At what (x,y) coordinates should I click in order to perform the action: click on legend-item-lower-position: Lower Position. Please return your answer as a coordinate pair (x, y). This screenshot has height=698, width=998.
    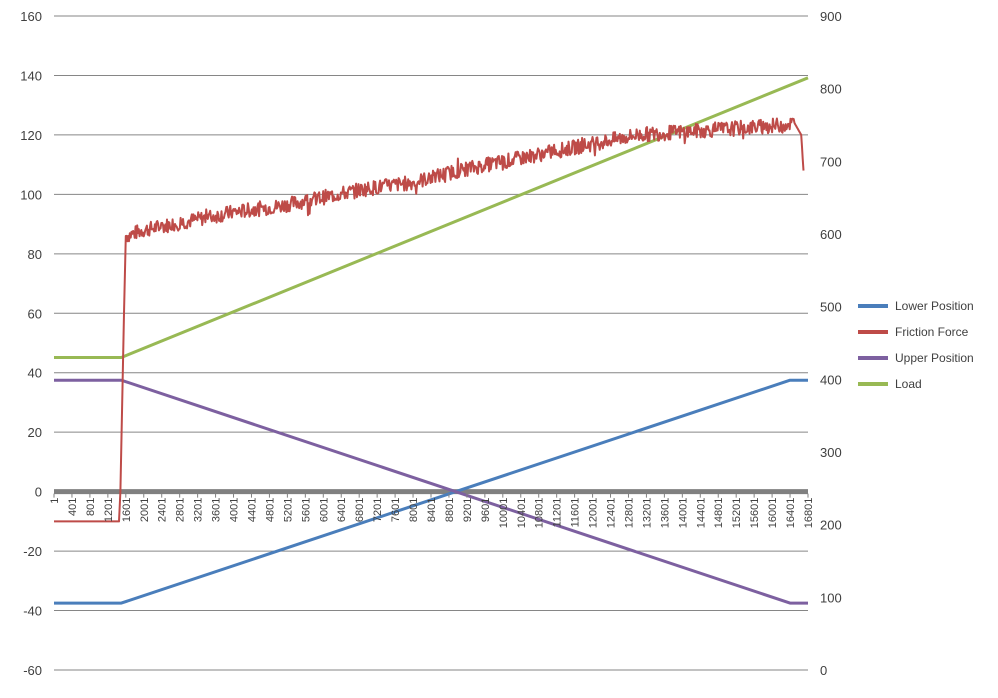
    Looking at the image, I should click on (916, 306).